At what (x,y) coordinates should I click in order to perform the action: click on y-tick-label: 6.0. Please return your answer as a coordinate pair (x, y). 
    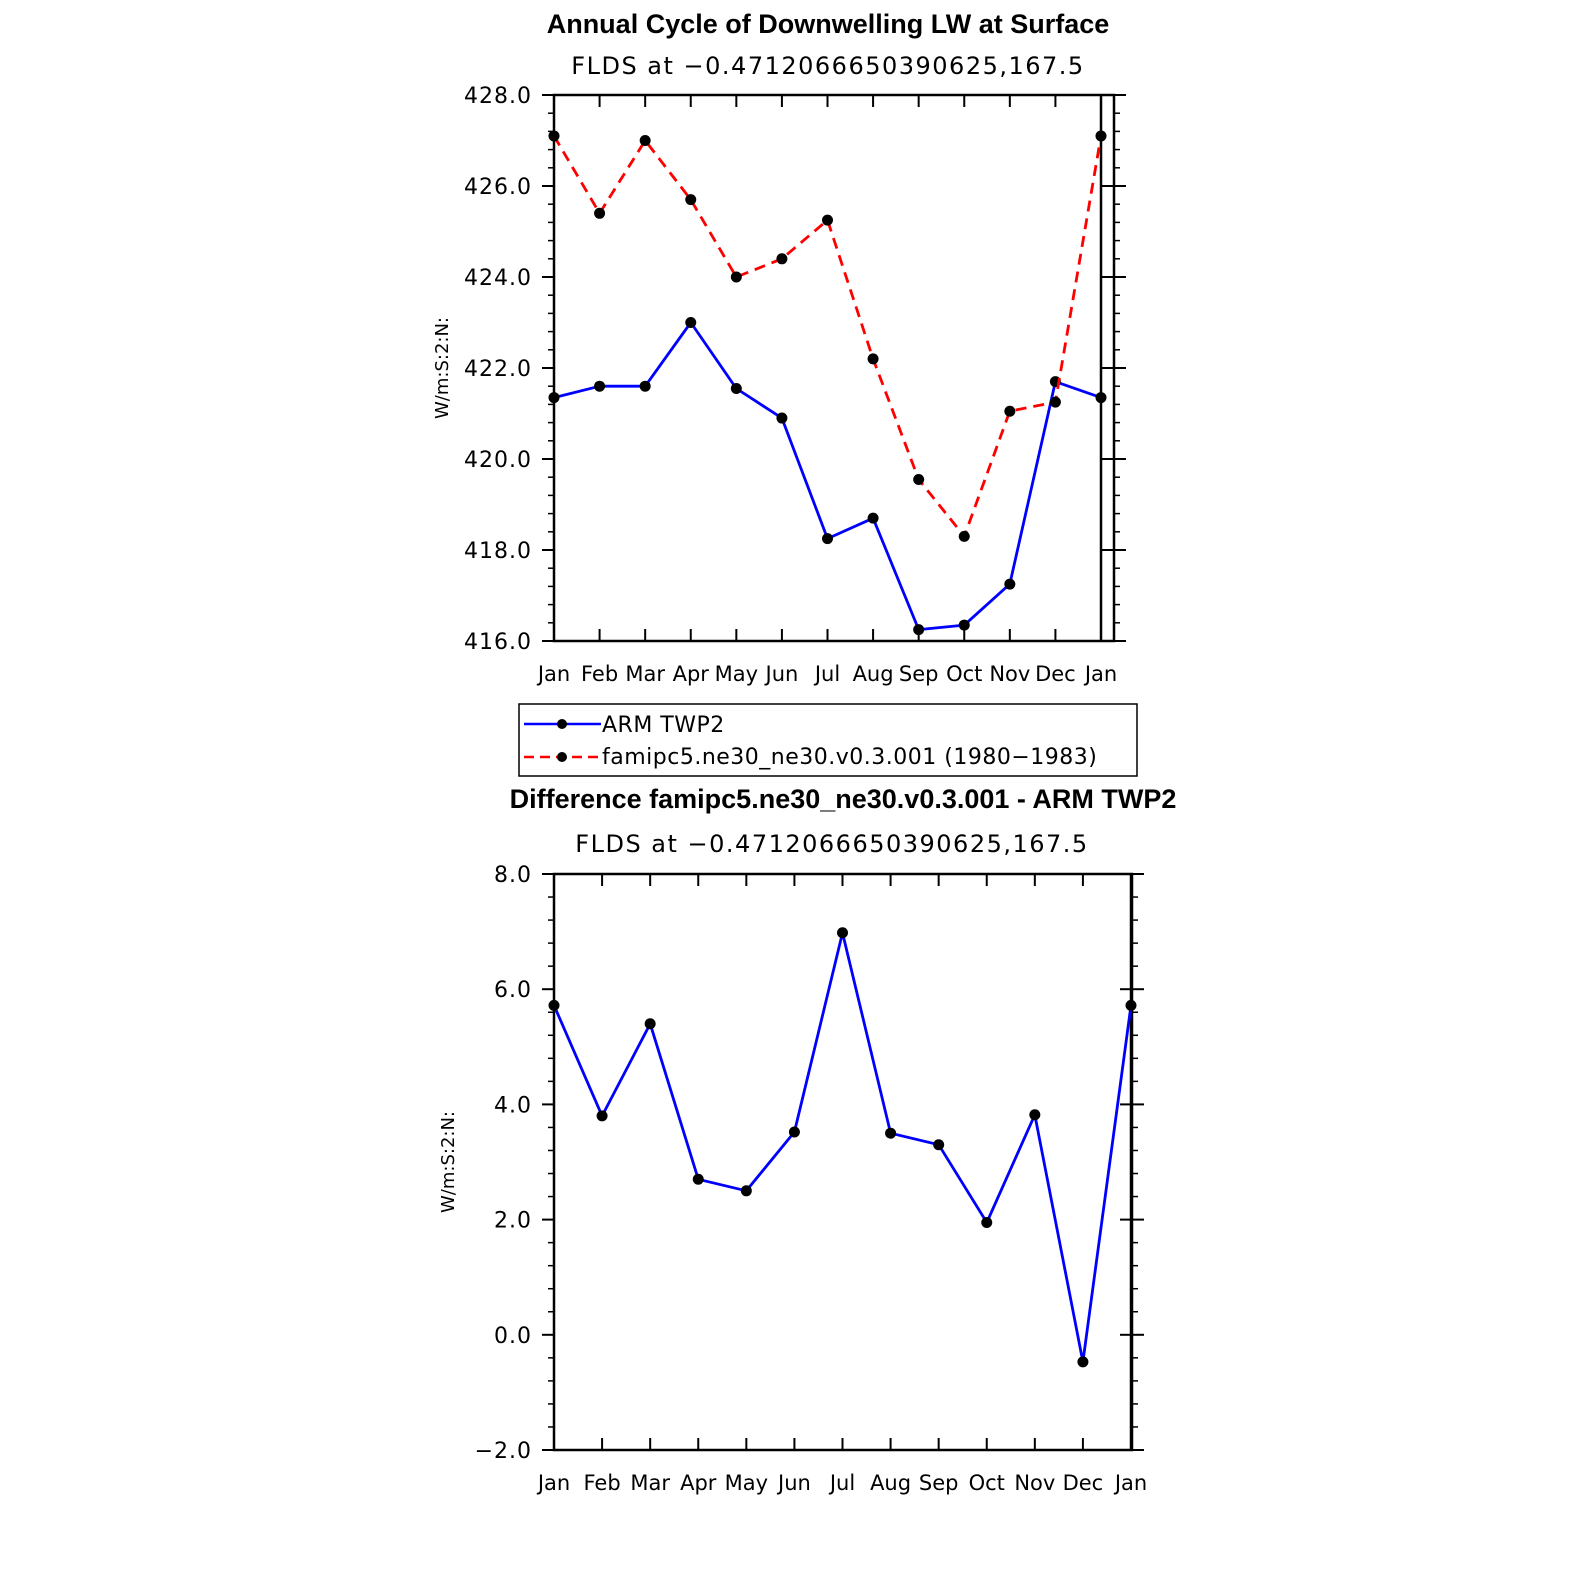
    Looking at the image, I should click on (513, 990).